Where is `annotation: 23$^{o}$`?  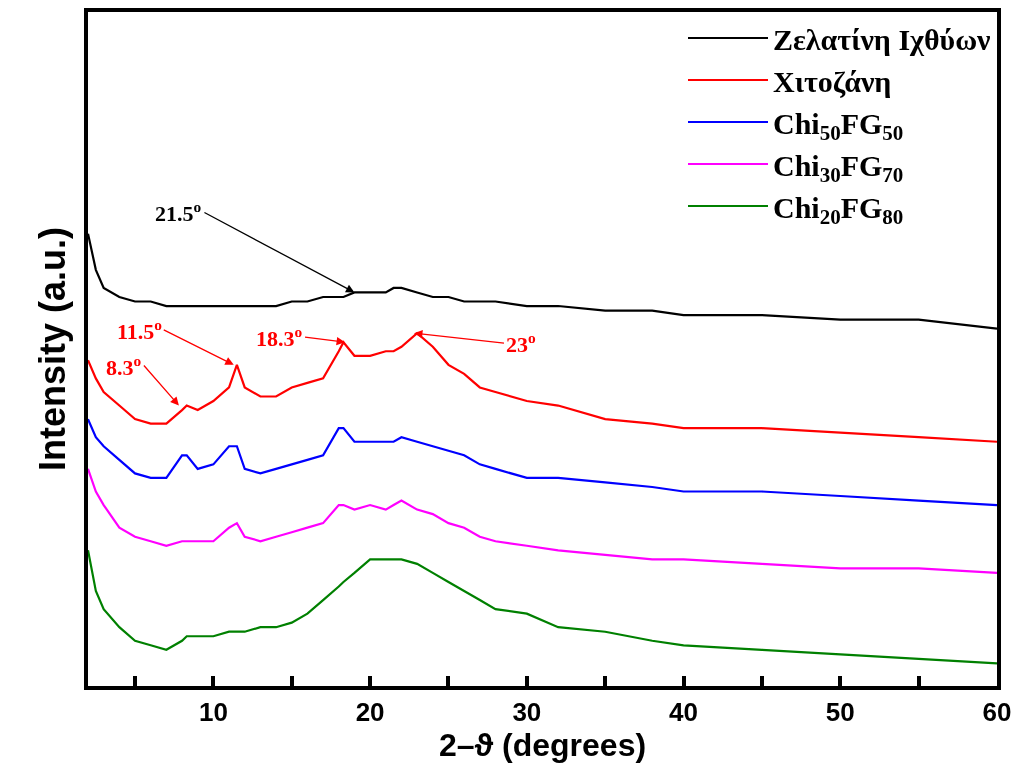 annotation: 23$^{o}$ is located at coordinates (521, 343).